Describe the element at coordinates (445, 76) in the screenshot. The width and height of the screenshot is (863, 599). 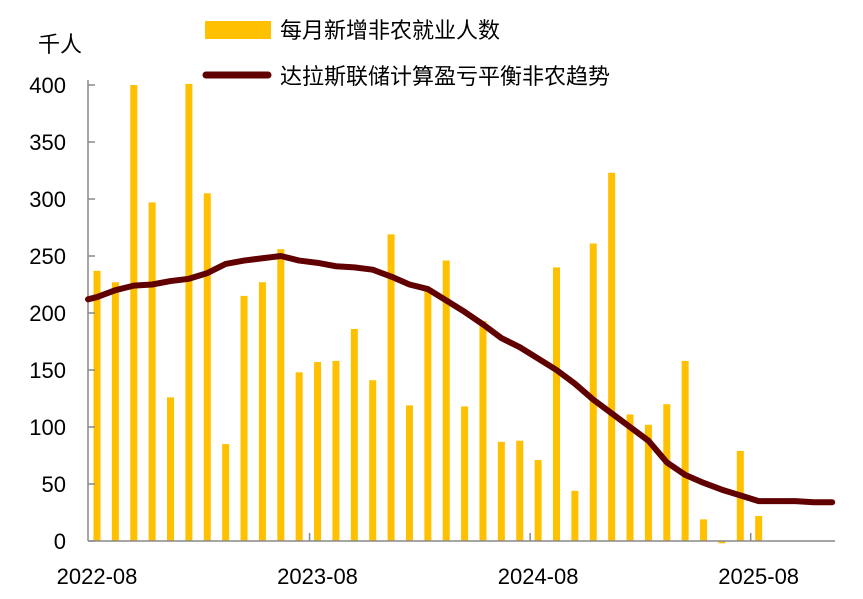
I see `legend-label-line: 达拉斯联储计算盈亏平衡非农趋势` at that location.